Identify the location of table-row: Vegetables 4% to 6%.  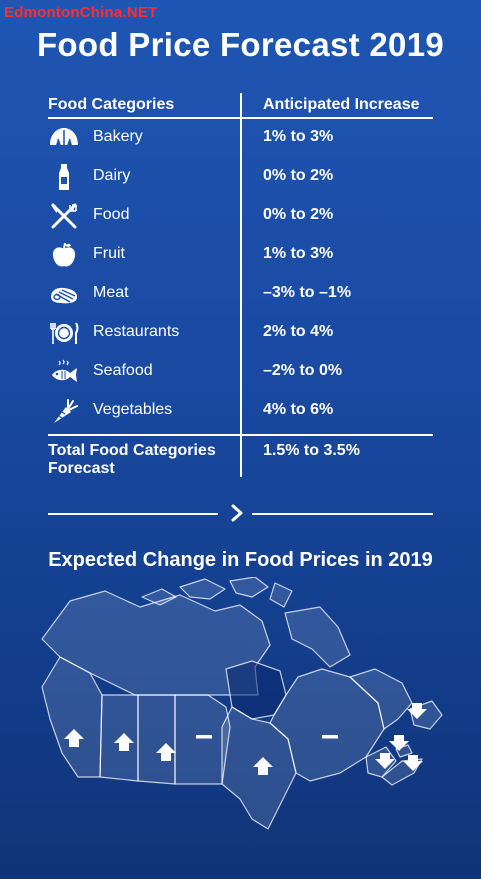
(240, 411).